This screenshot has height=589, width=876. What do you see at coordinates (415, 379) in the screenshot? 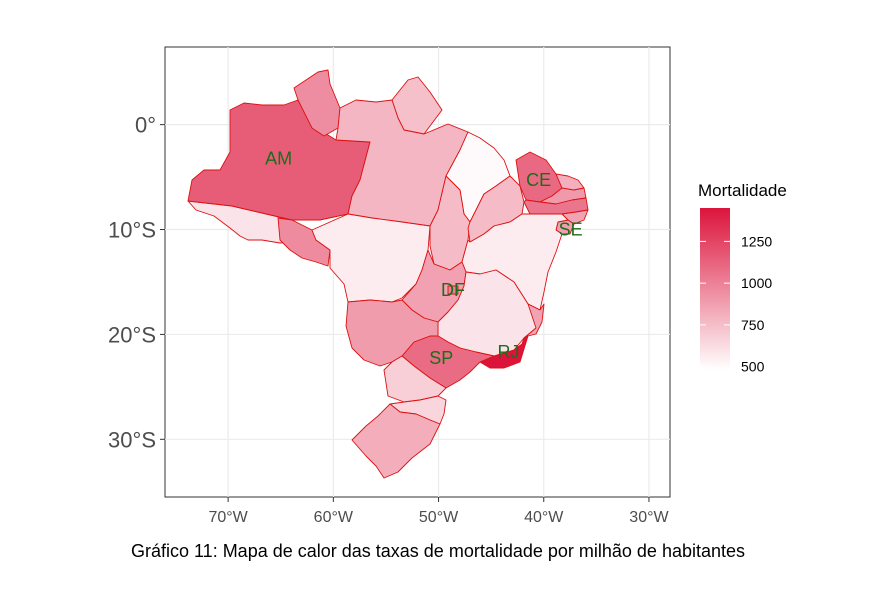
I see `state-PR` at bounding box center [415, 379].